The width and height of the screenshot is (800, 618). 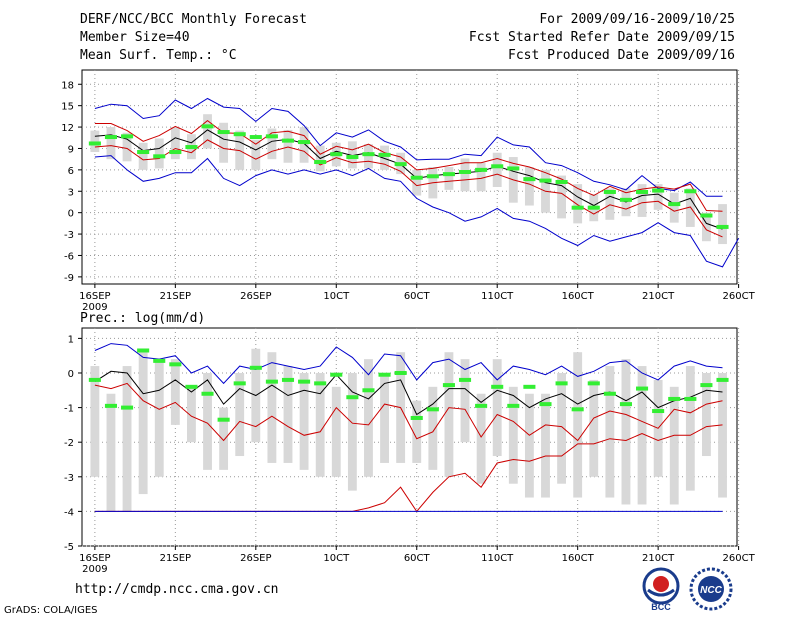 What do you see at coordinates (69, 235) in the screenshot?
I see `y-tick-label: -3` at bounding box center [69, 235].